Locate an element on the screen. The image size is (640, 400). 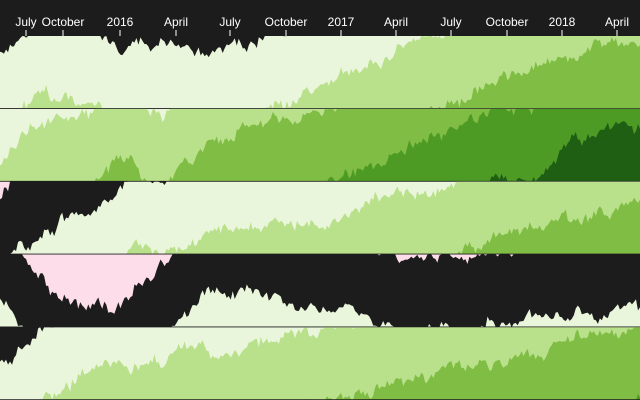
x-tick-label: 2016 is located at coordinates (120, 22).